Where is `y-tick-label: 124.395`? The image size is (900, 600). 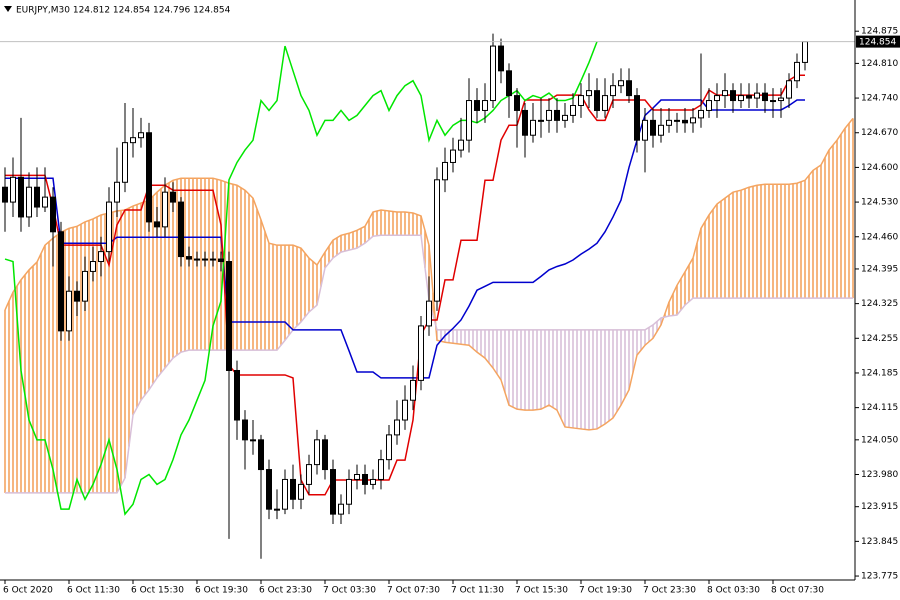 y-tick-label: 124.395 is located at coordinates (879, 269).